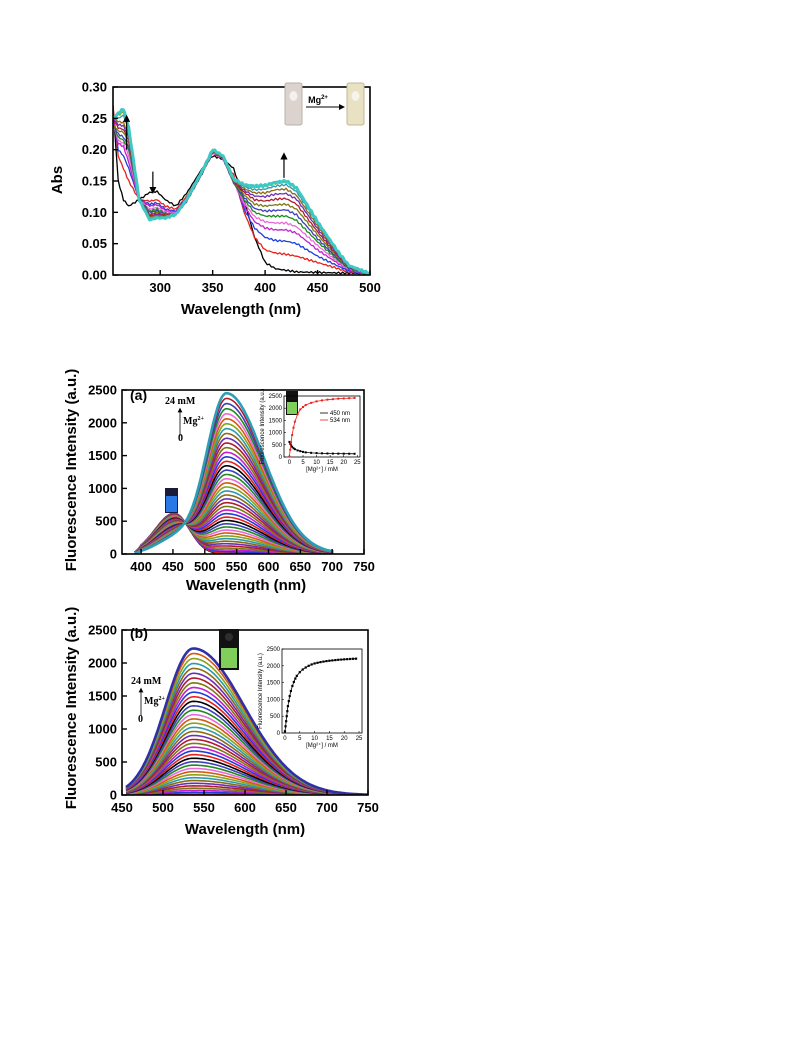 The image size is (793, 1057). What do you see at coordinates (102, 422) in the screenshot?
I see `fluorescence-a-y-tick-label: 2000` at bounding box center [102, 422].